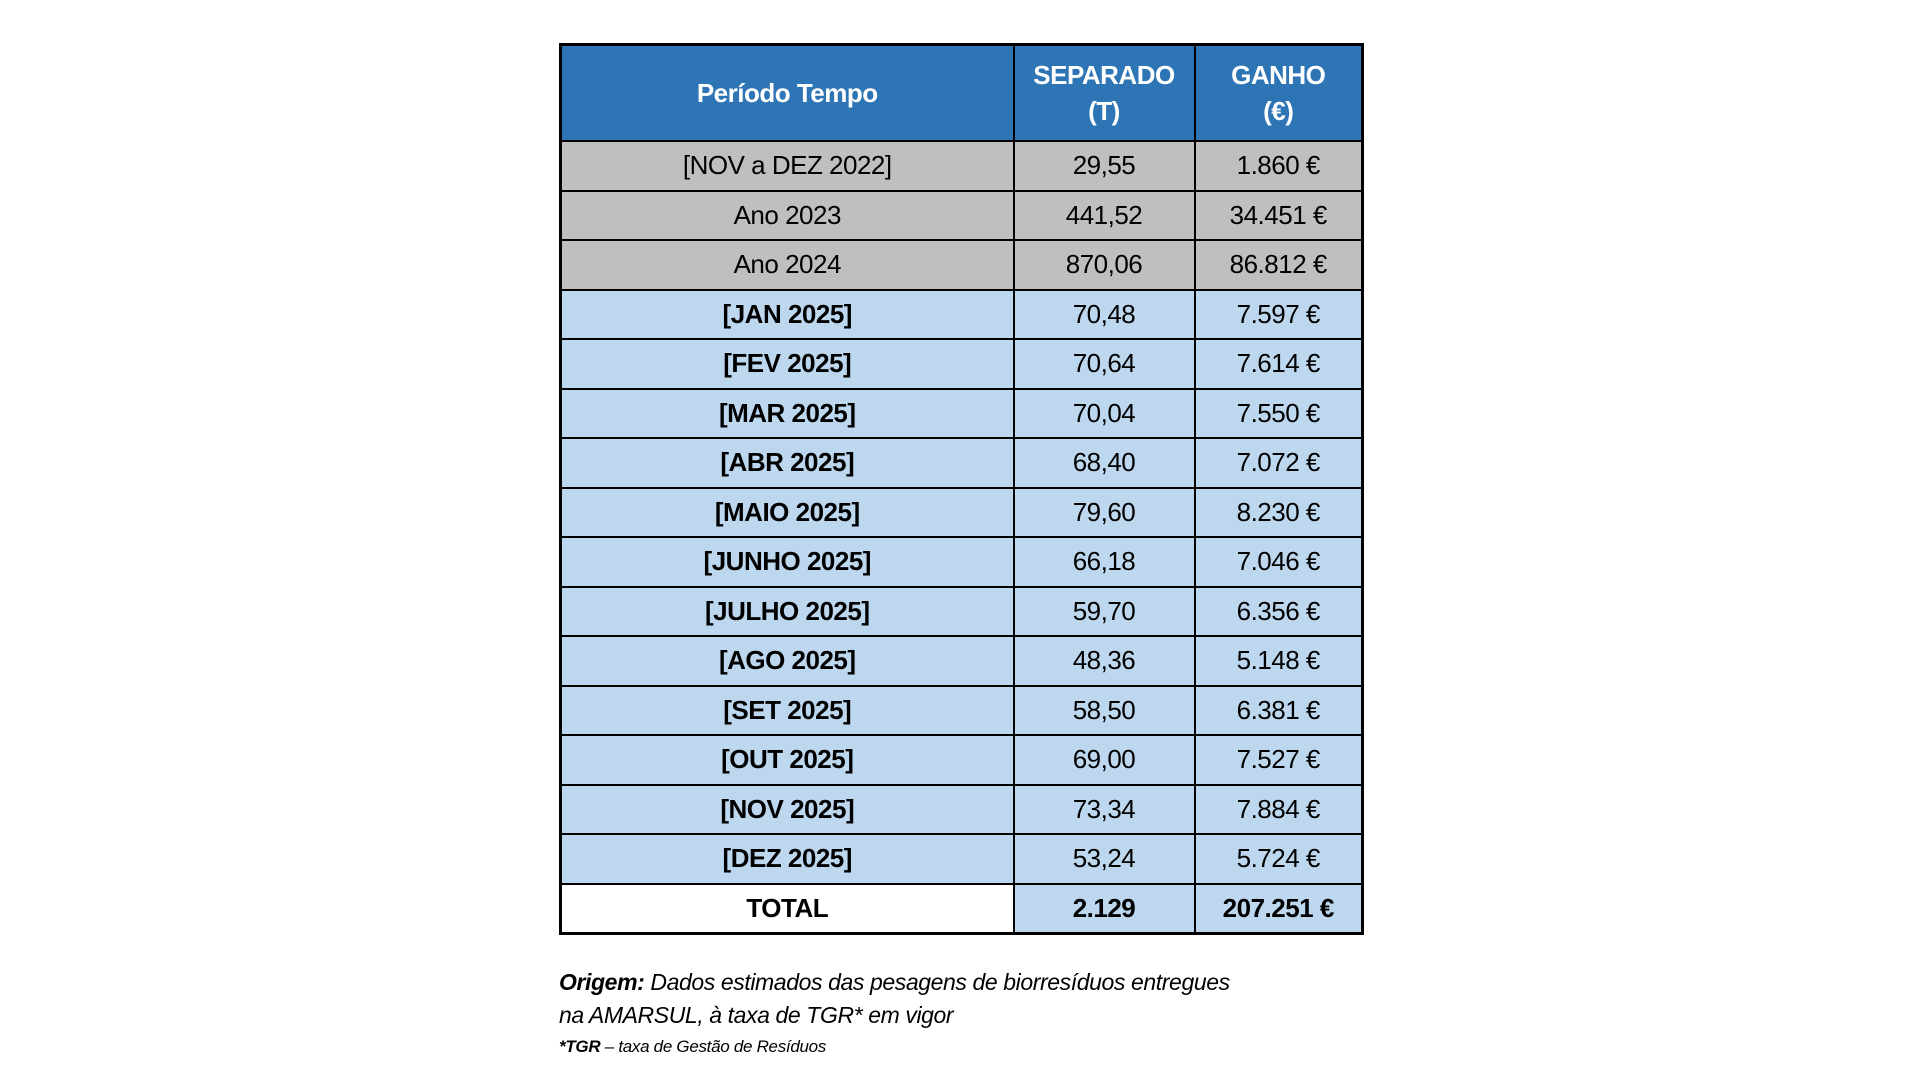 This screenshot has height=1080, width=1920. What do you see at coordinates (787, 859) in the screenshot?
I see `period-cell: [DEZ 2025]` at bounding box center [787, 859].